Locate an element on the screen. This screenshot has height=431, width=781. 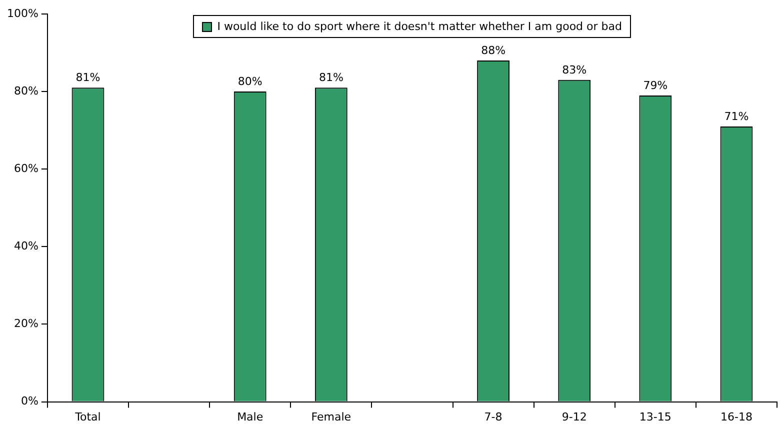
x-tick-label: 9-12 is located at coordinates (574, 417).